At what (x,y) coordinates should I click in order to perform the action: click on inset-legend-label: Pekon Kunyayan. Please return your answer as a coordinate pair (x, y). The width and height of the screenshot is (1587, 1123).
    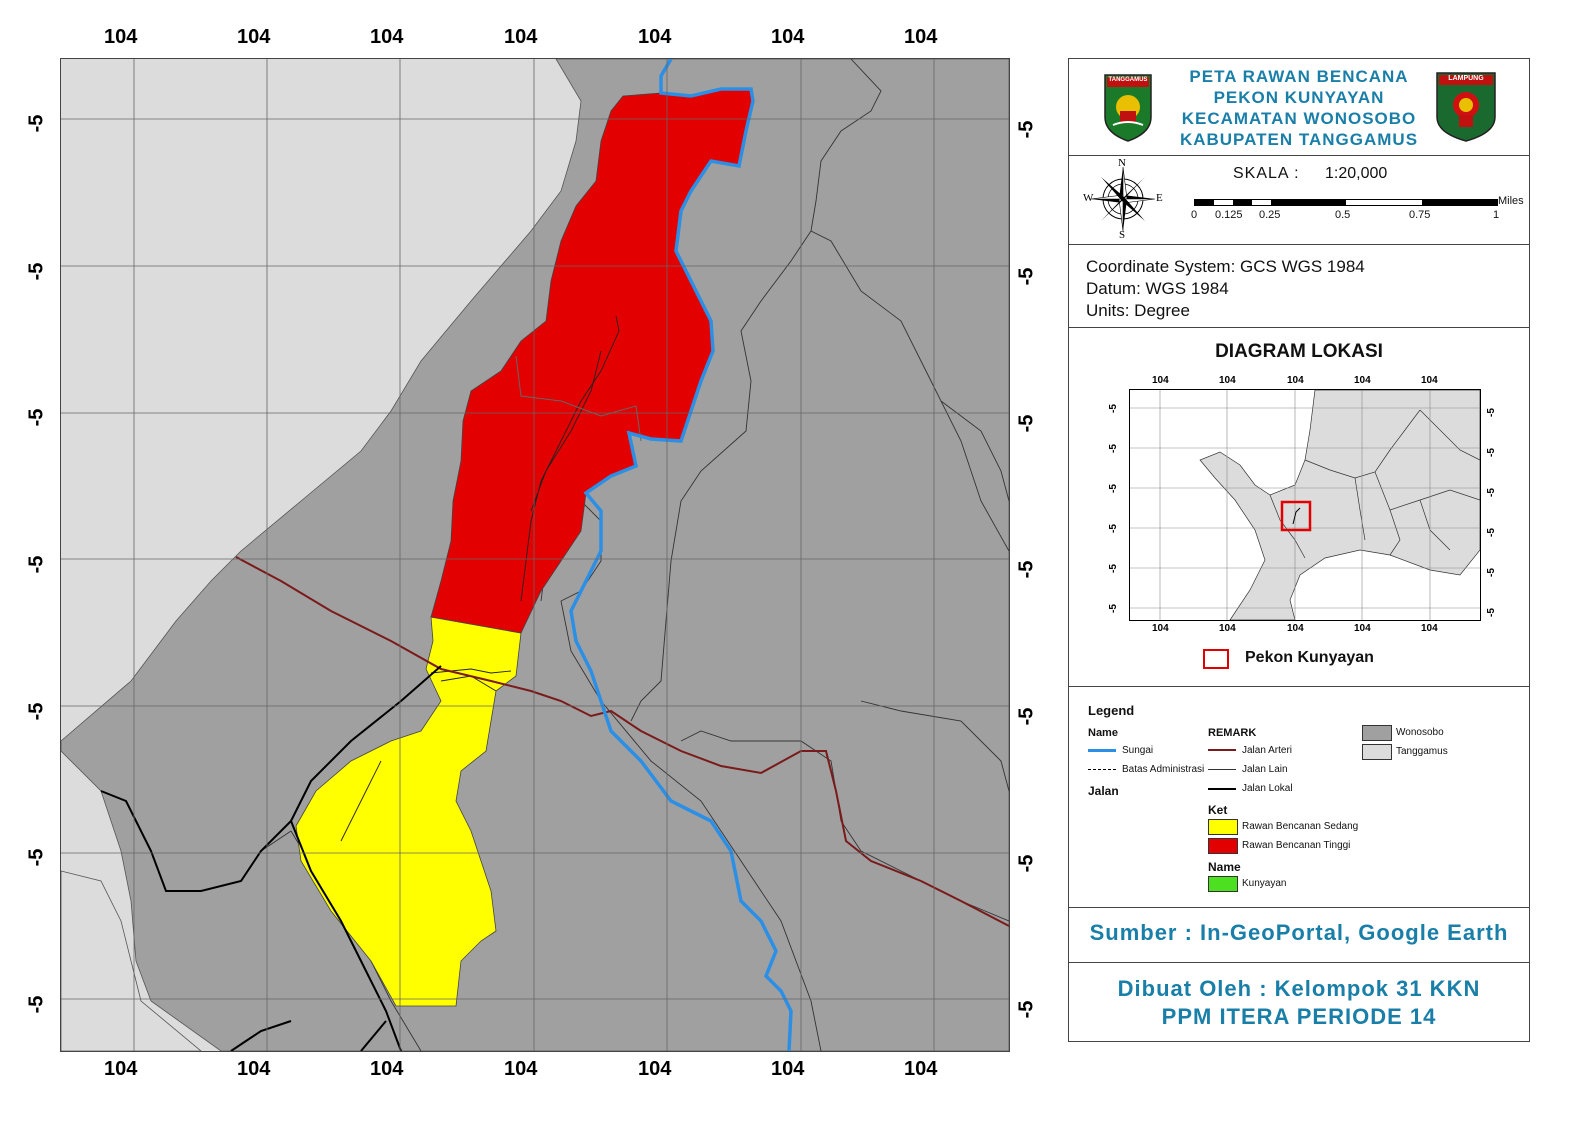
    Looking at the image, I should click on (1309, 657).